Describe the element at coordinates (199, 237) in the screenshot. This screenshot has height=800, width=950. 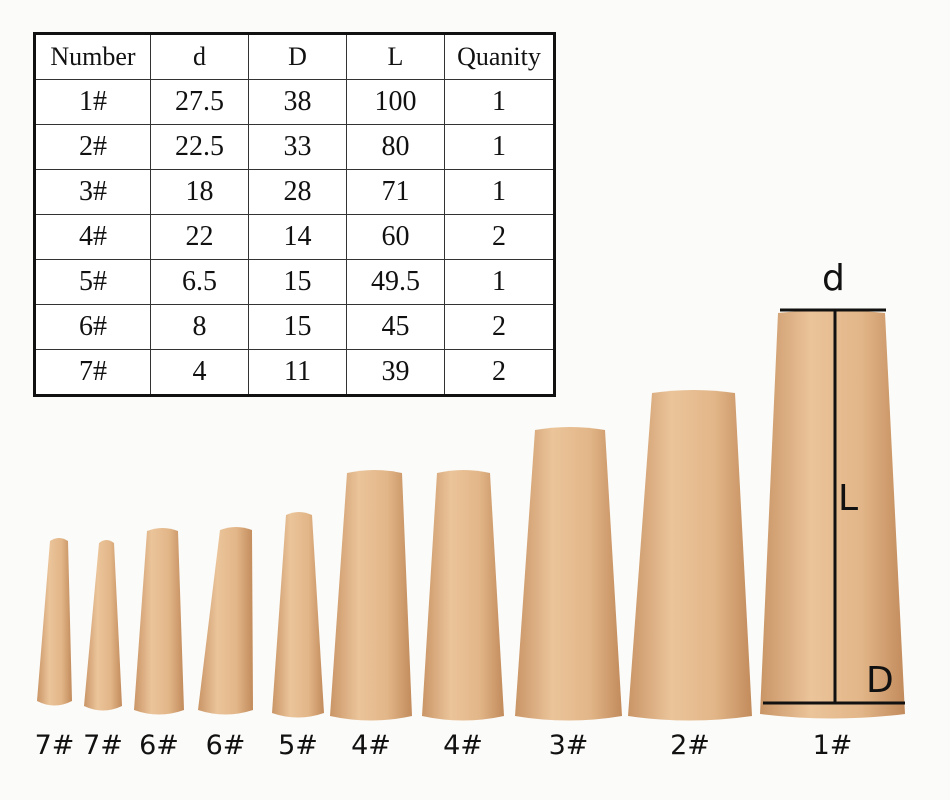
I see `table-cell: 22` at that location.